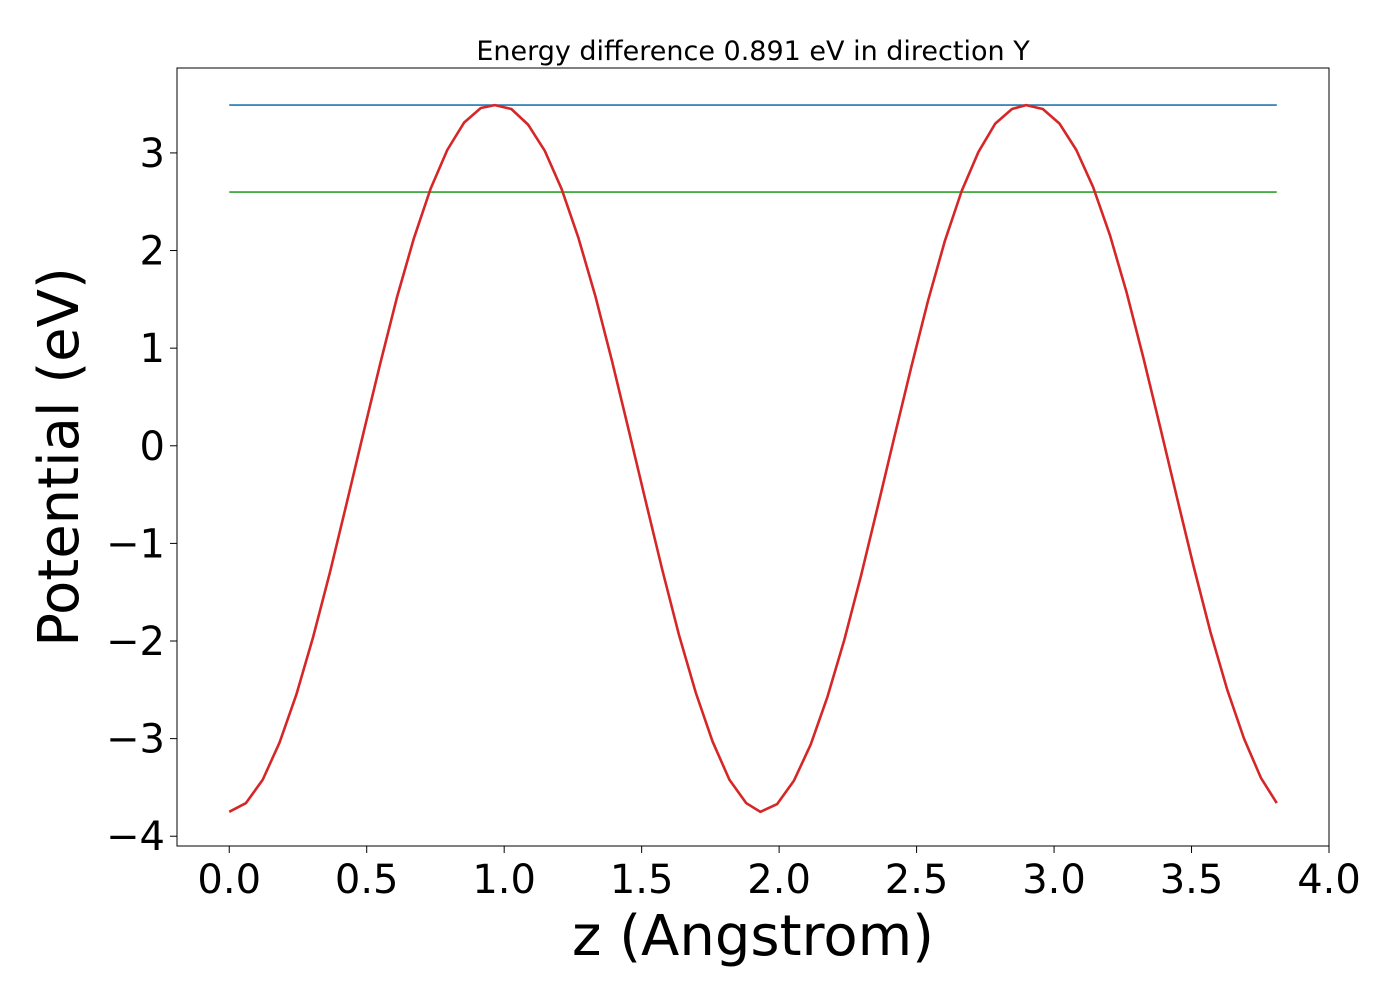 Image resolution: width=1400 pixels, height=1000 pixels. What do you see at coordinates (917, 880) in the screenshot?
I see `x-tick-label: 2.5` at bounding box center [917, 880].